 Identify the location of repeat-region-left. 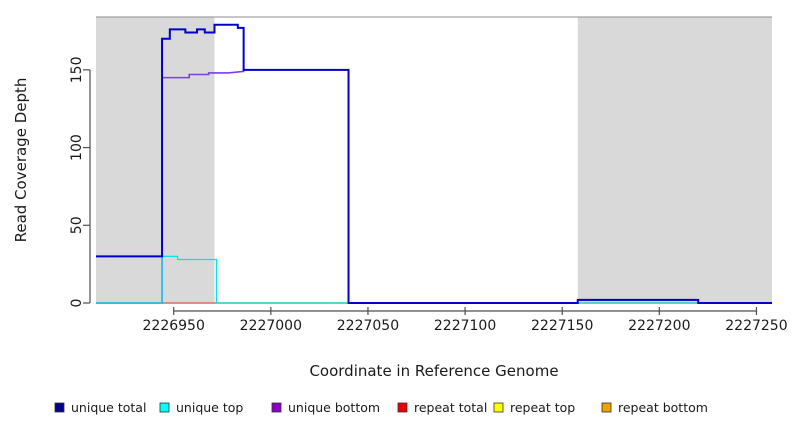
(155, 160).